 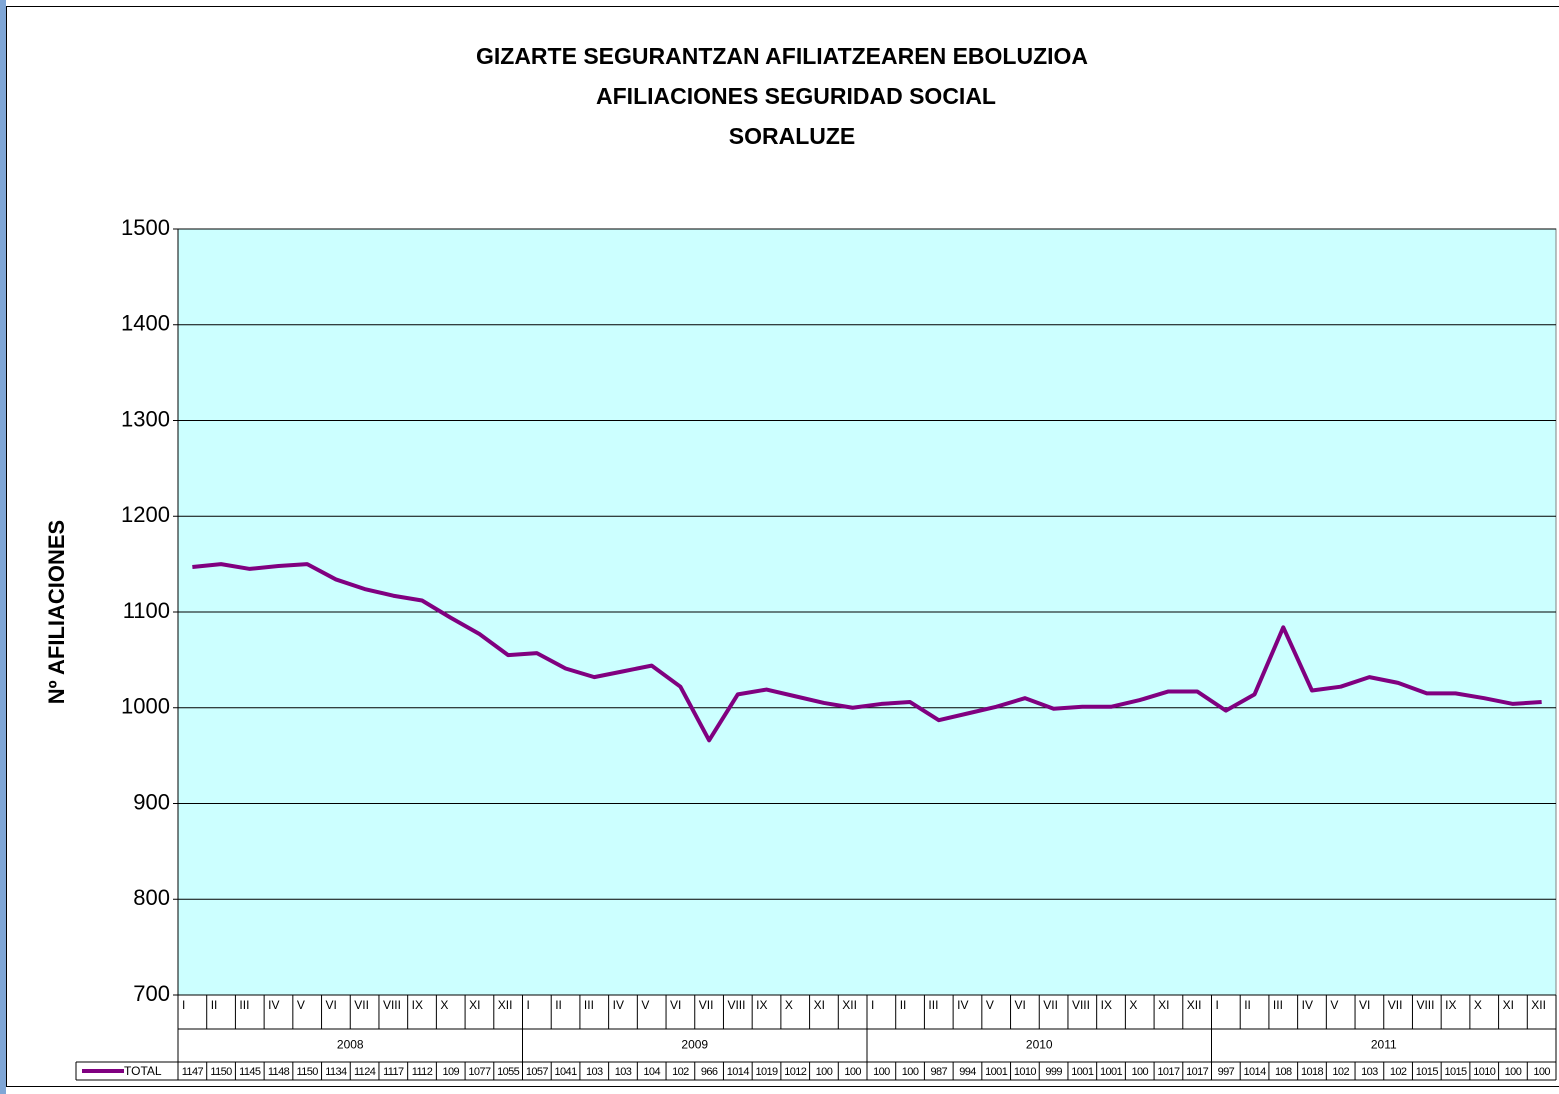 I want to click on y-axis-label: Nº AFILIACIONES, so click(x=56, y=612).